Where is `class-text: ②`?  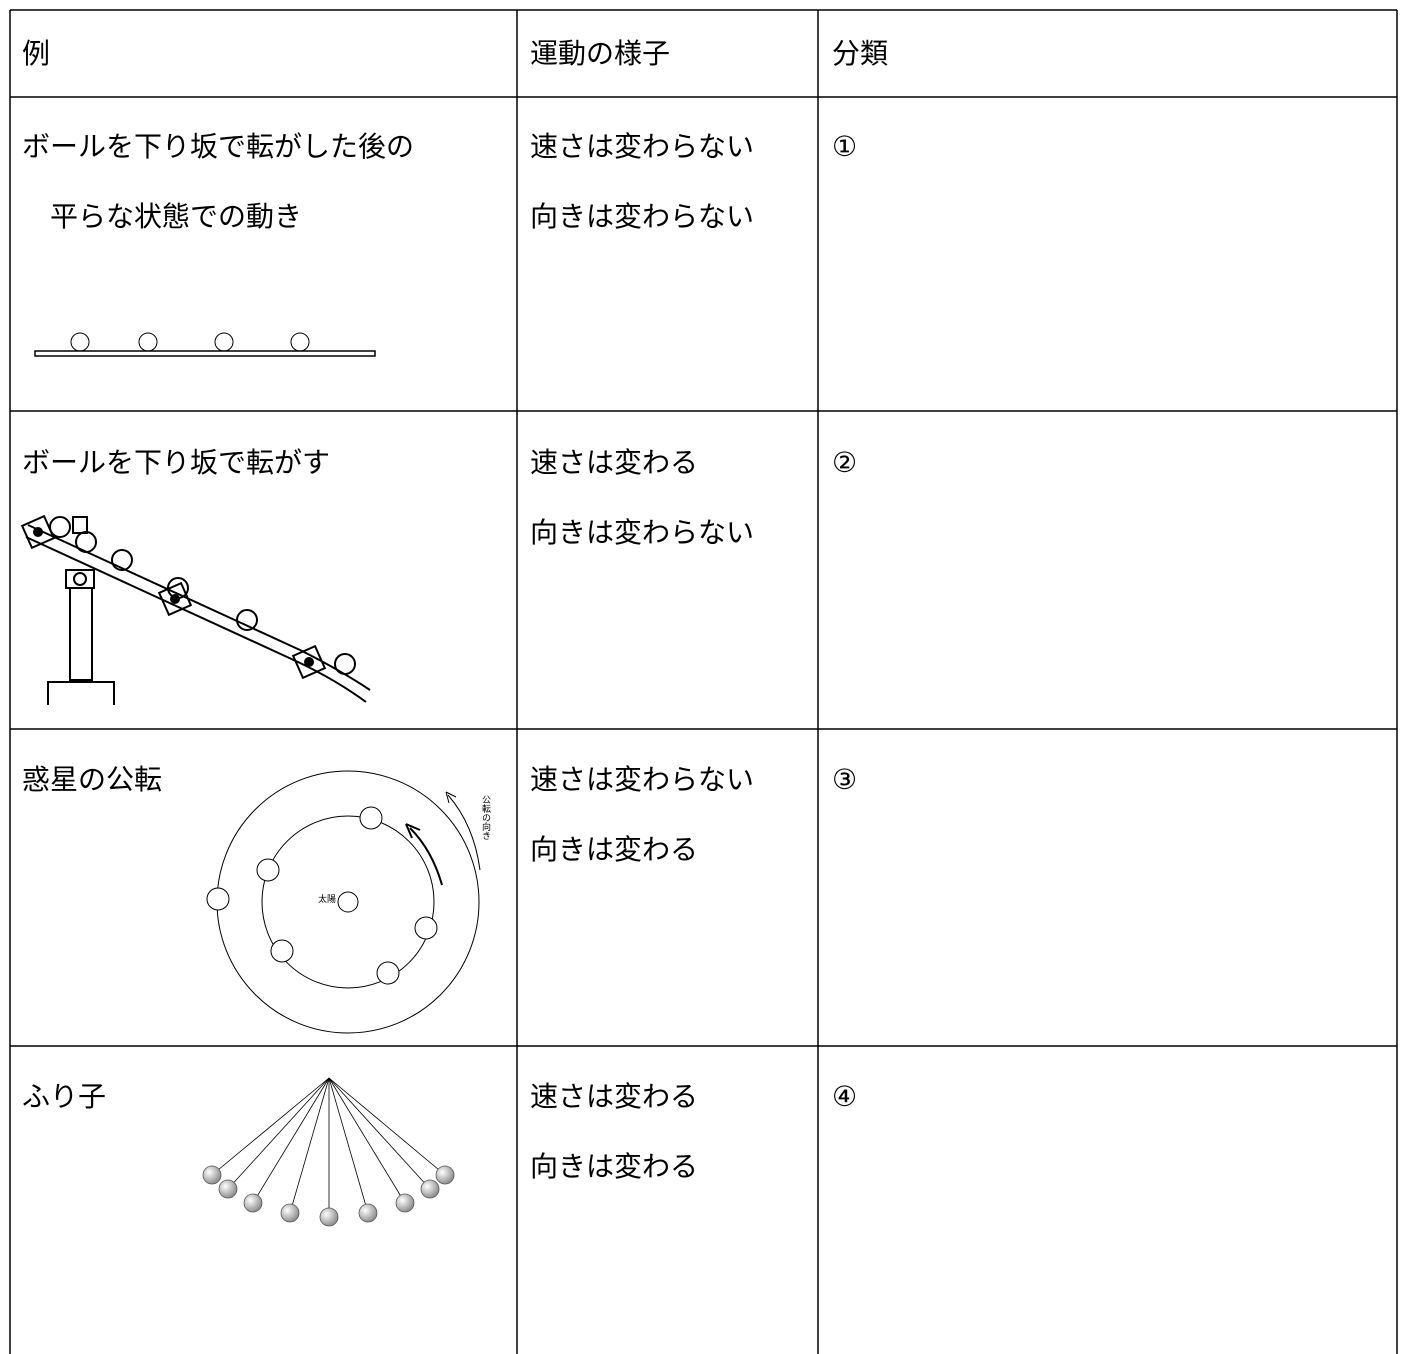
class-text: ② is located at coordinates (845, 462).